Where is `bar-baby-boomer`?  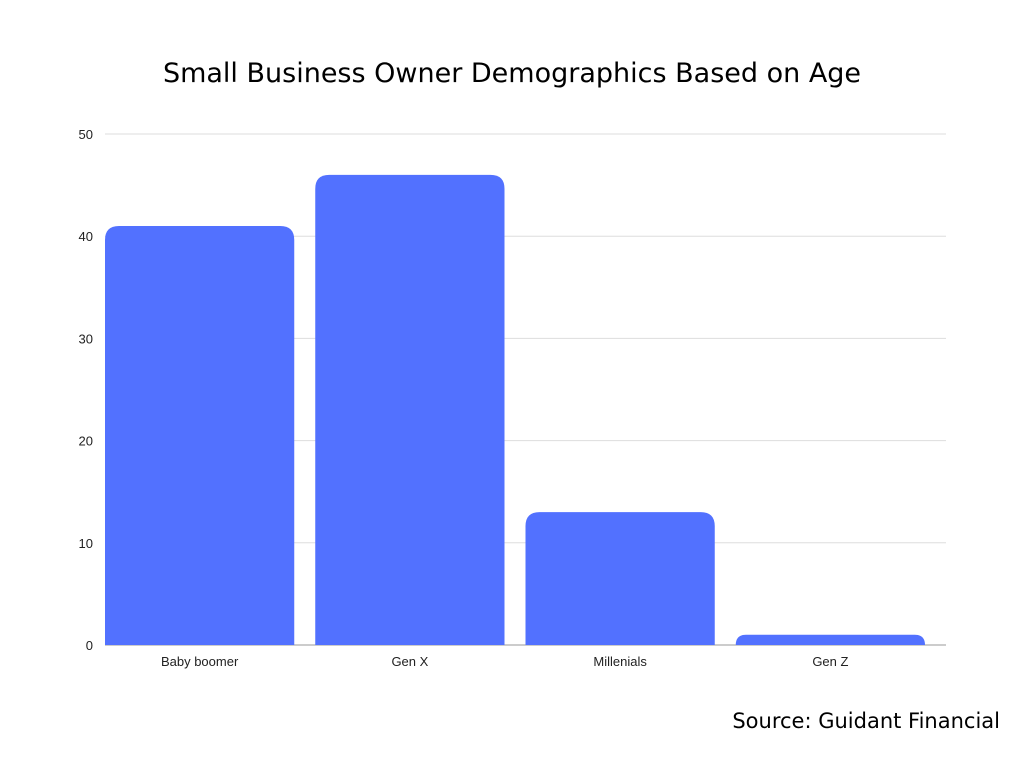
bar-baby-boomer is located at coordinates (200, 435).